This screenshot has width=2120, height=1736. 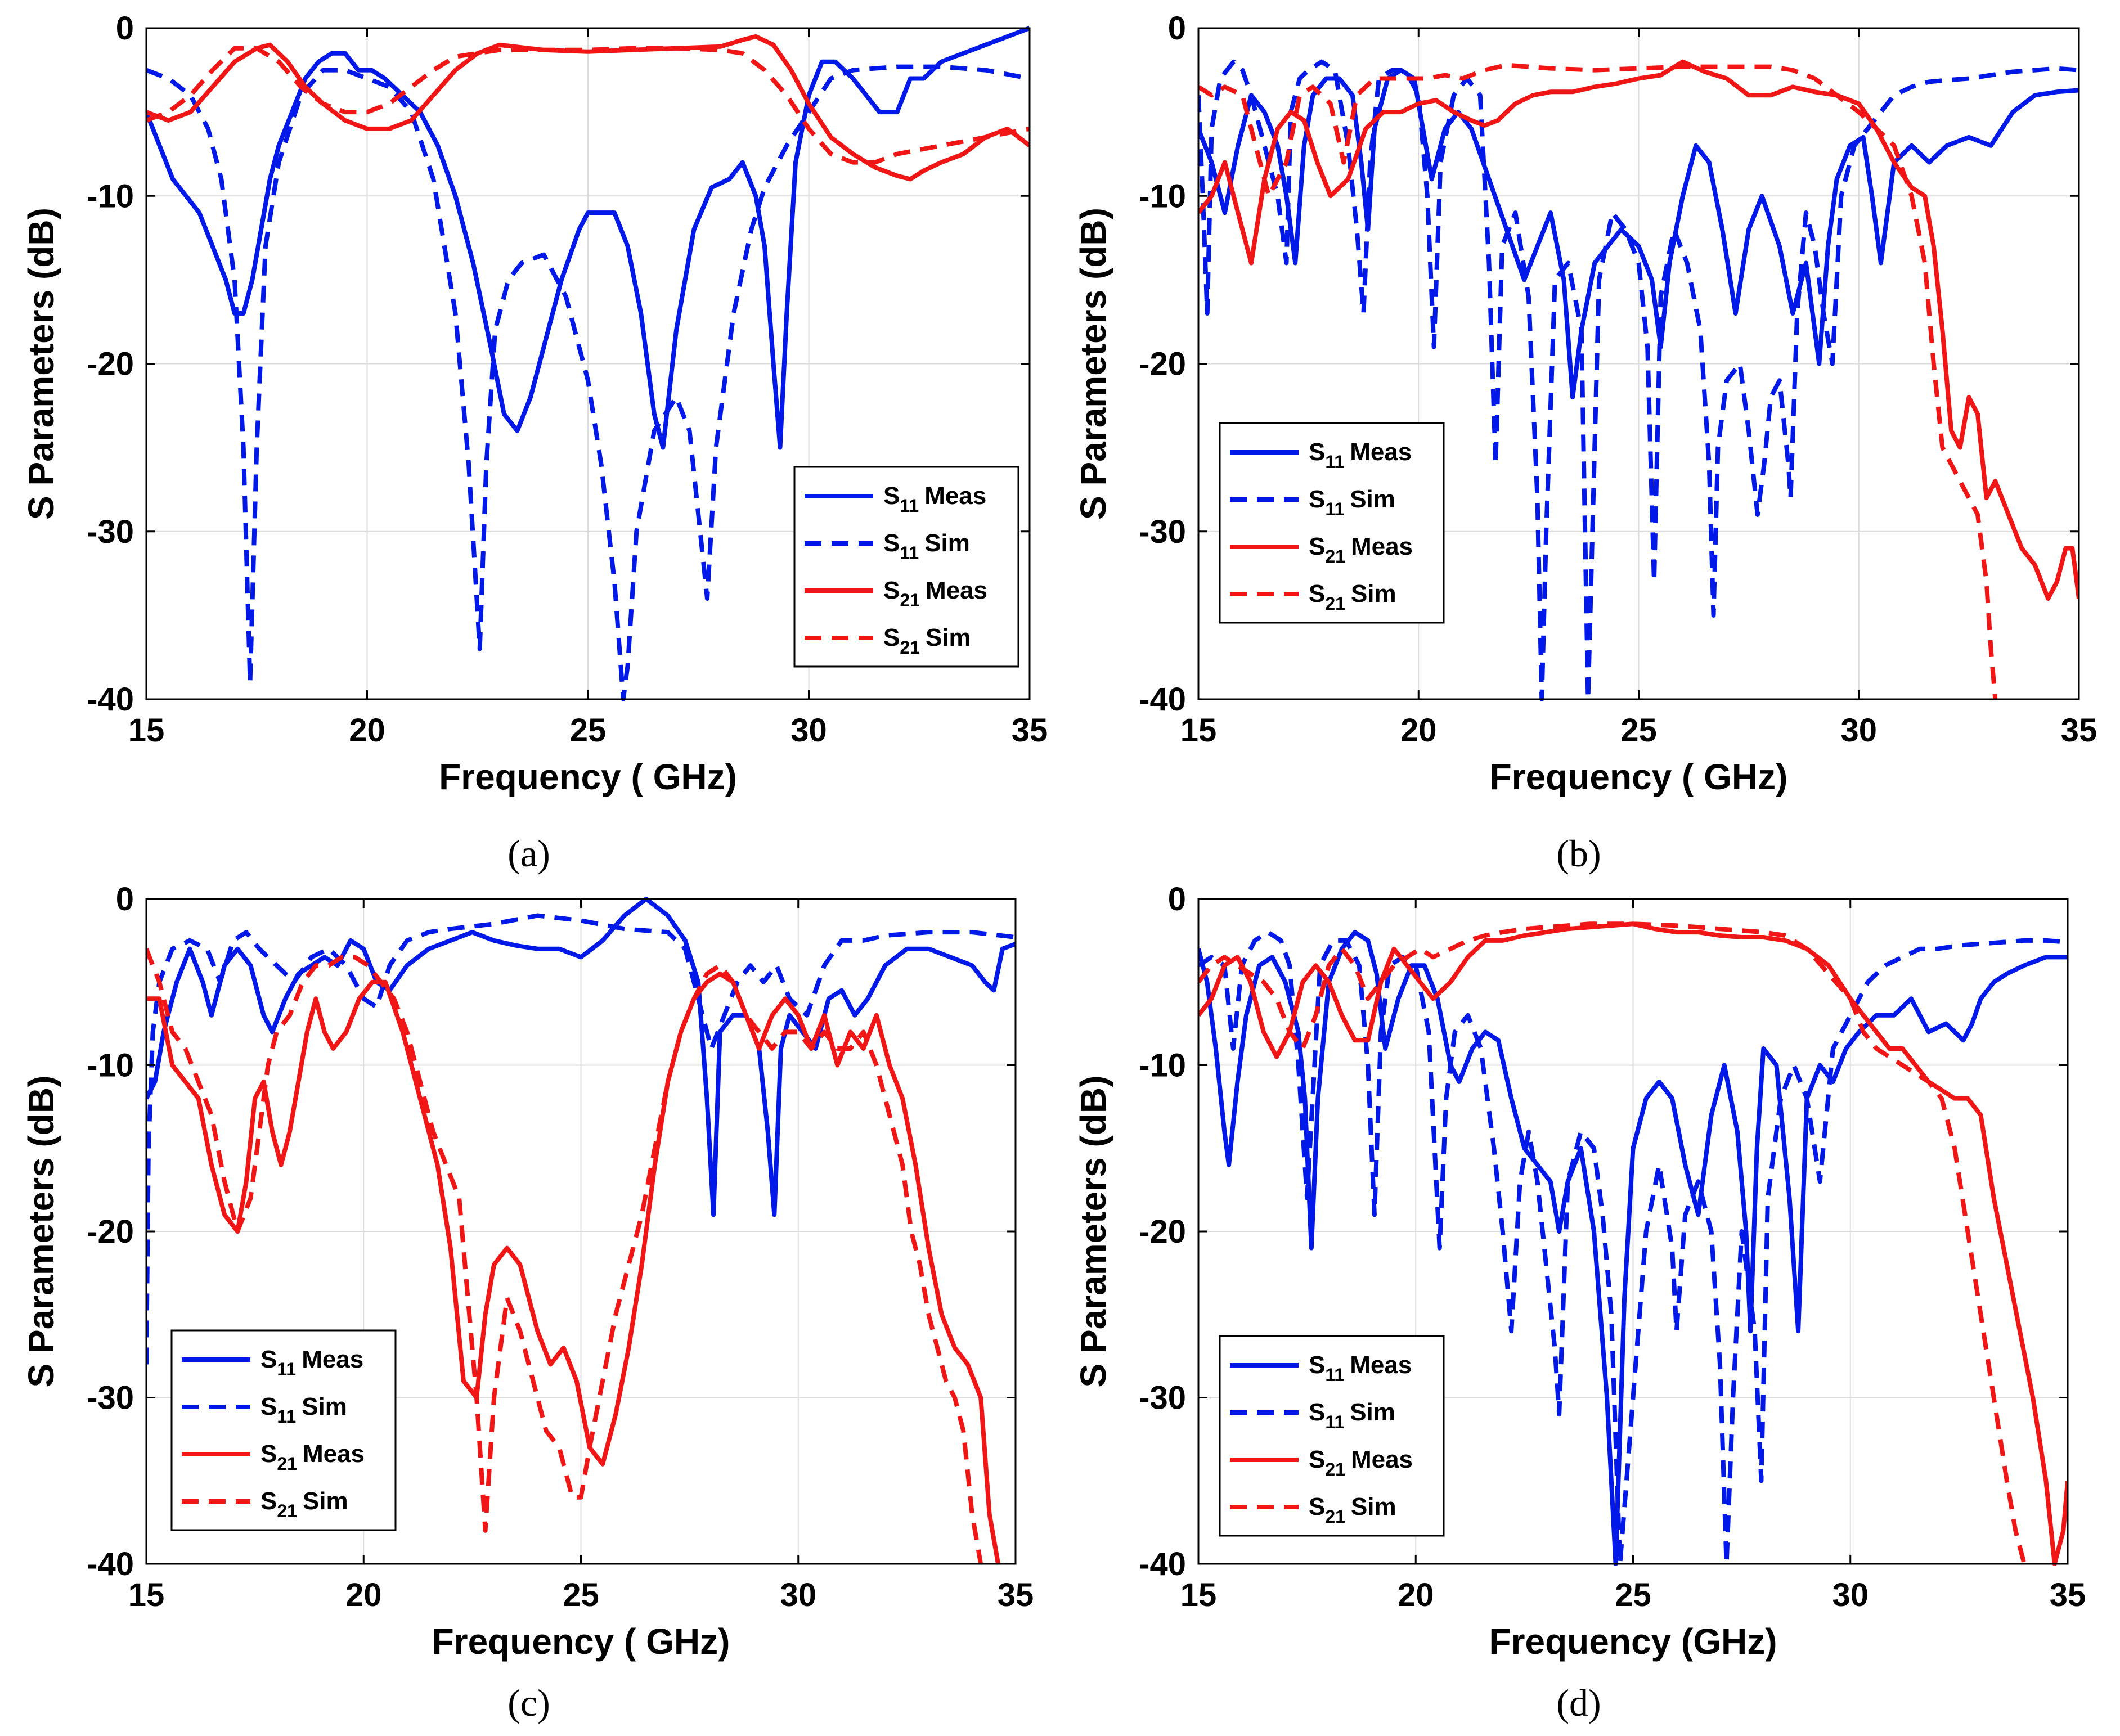 I want to click on series-line-s11-sim, so click(x=581, y=1139).